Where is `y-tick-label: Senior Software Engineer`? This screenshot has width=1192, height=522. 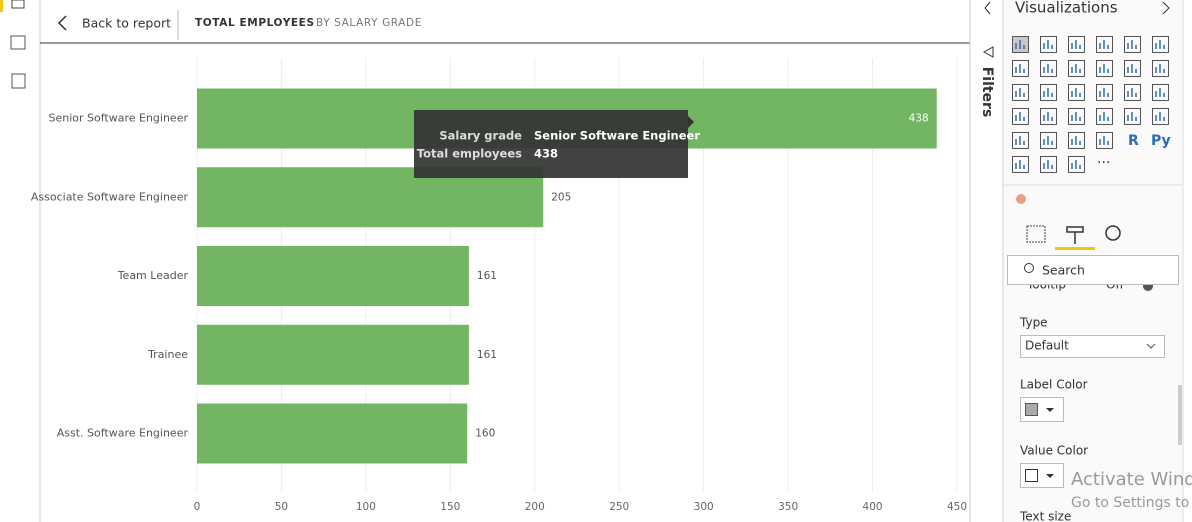 y-tick-label: Senior Software Engineer is located at coordinates (118, 118).